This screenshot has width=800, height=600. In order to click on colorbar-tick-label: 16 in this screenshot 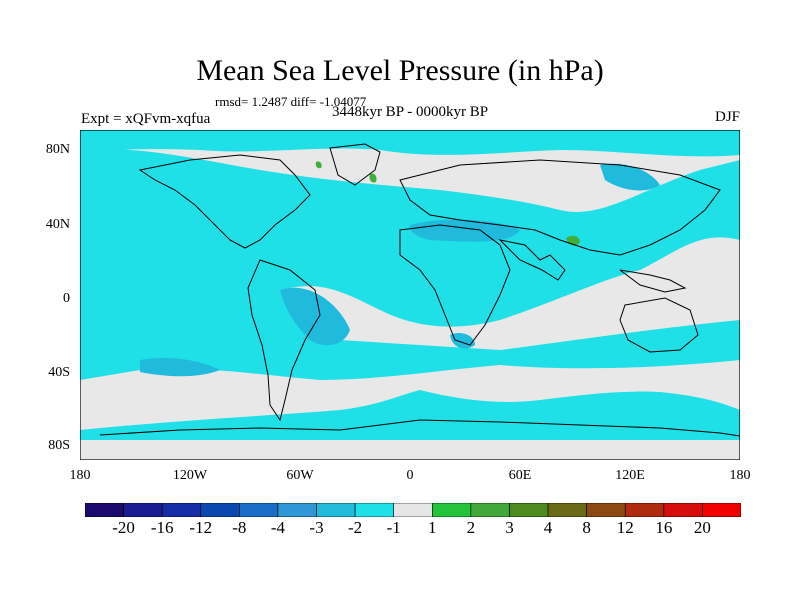, I will do `click(664, 527)`.